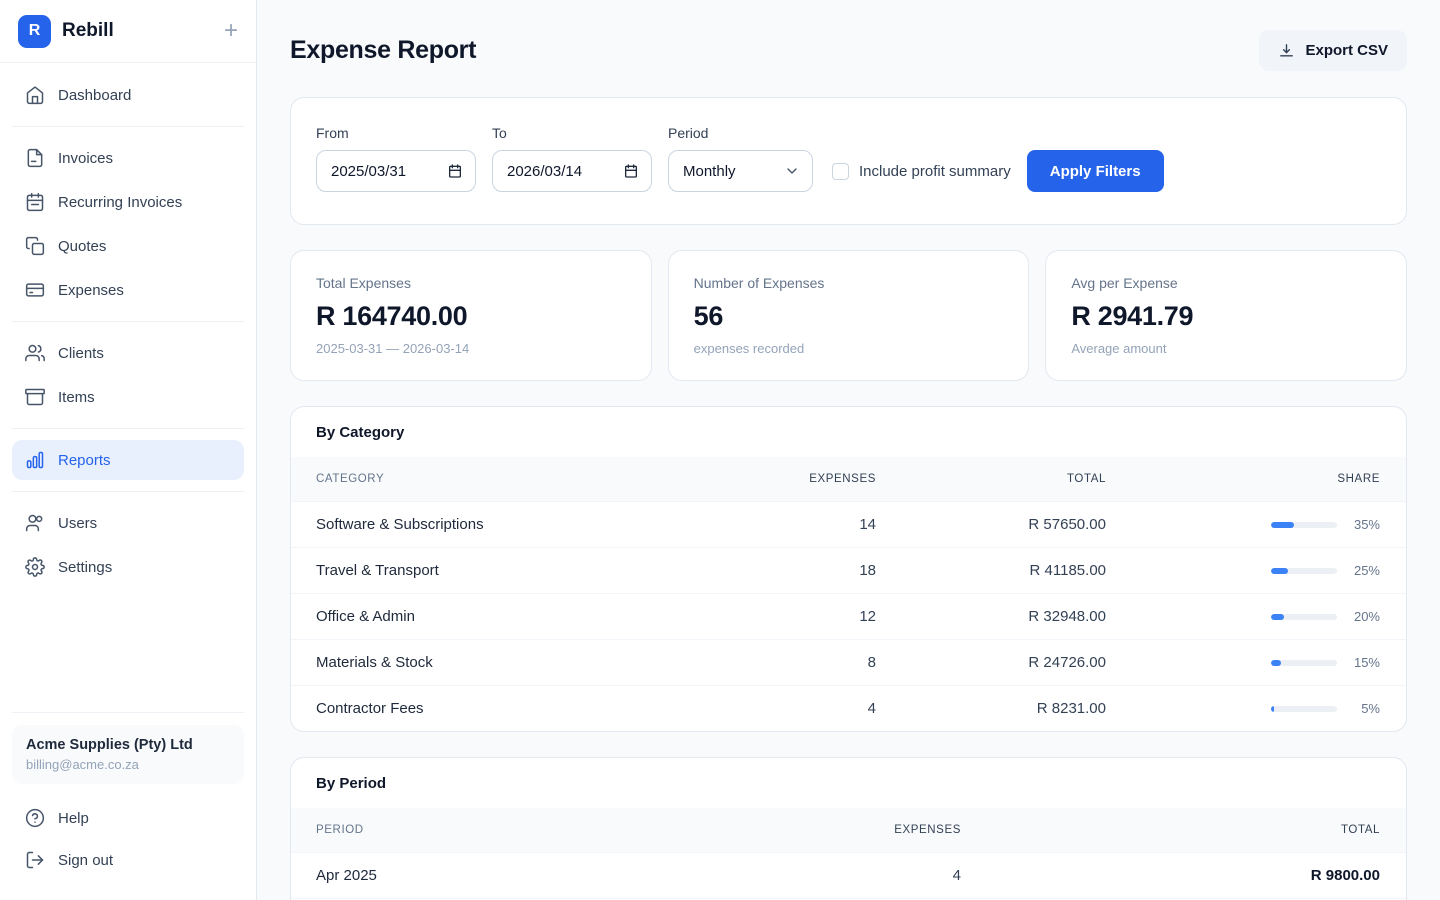  Describe the element at coordinates (1366, 570) in the screenshot. I see `share-percent: 25%` at that location.